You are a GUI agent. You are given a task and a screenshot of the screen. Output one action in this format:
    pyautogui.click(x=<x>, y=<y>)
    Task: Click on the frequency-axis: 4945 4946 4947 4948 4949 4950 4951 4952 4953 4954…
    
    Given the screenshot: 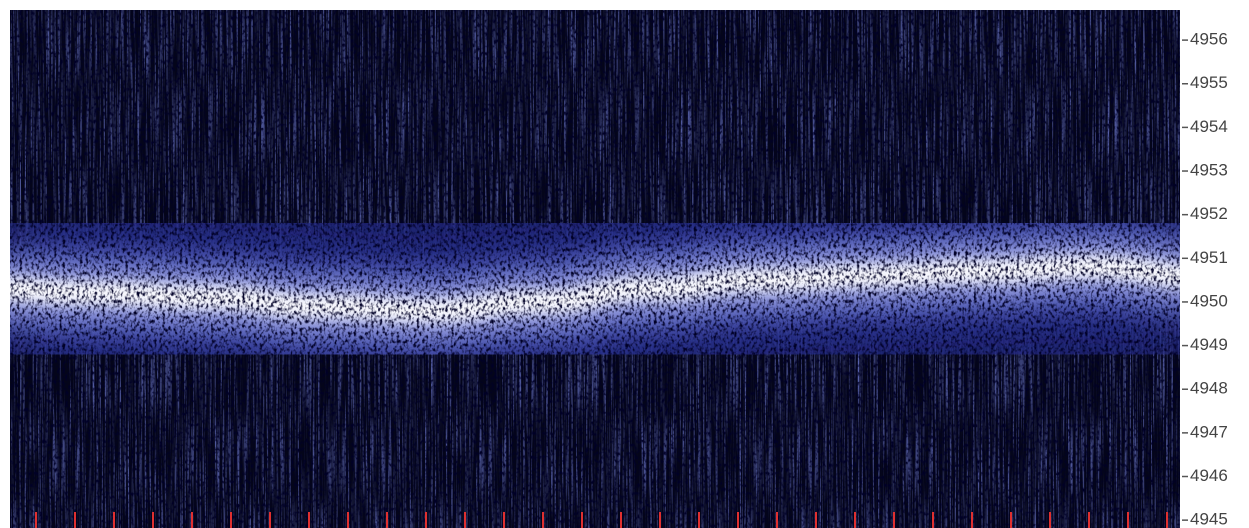 What is the action you would take?
    pyautogui.click(x=1205, y=279)
    